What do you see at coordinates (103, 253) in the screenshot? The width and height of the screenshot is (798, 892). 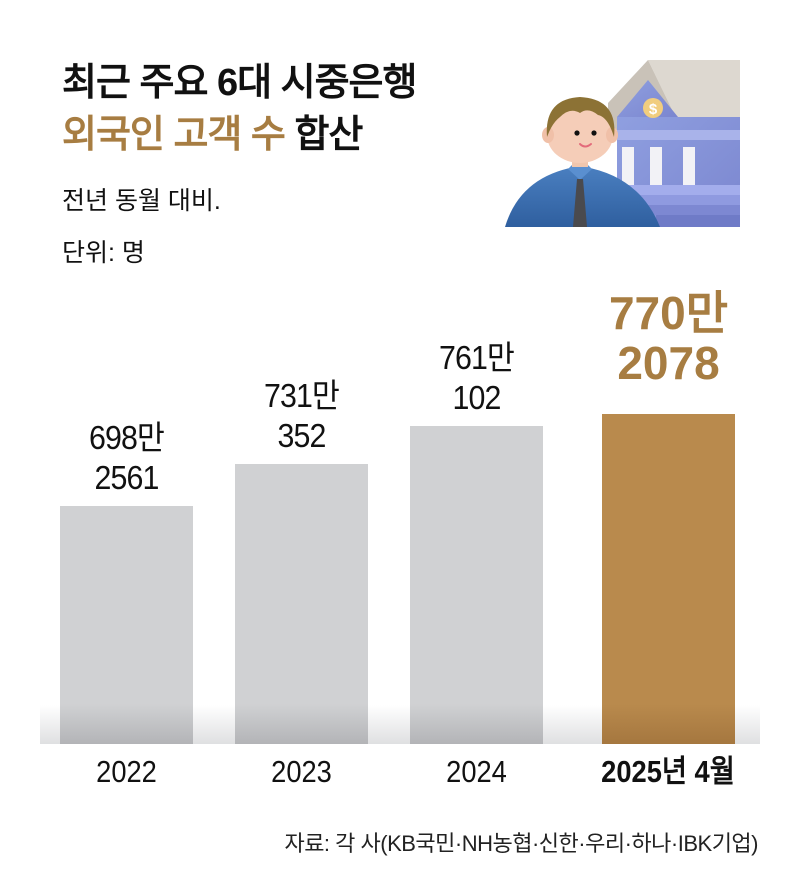 I see `unit-label: 단위: 명` at bounding box center [103, 253].